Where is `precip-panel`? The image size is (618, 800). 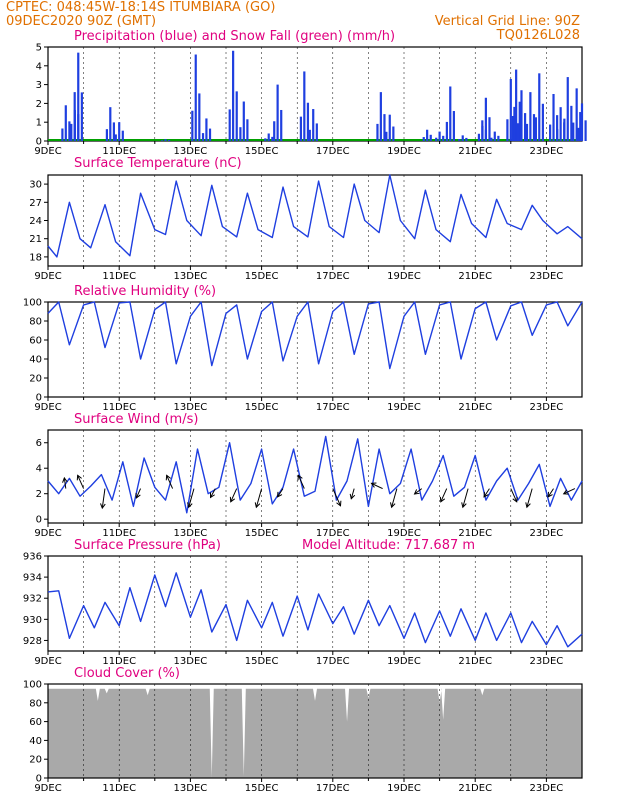
precip-panel is located at coordinates (315, 95).